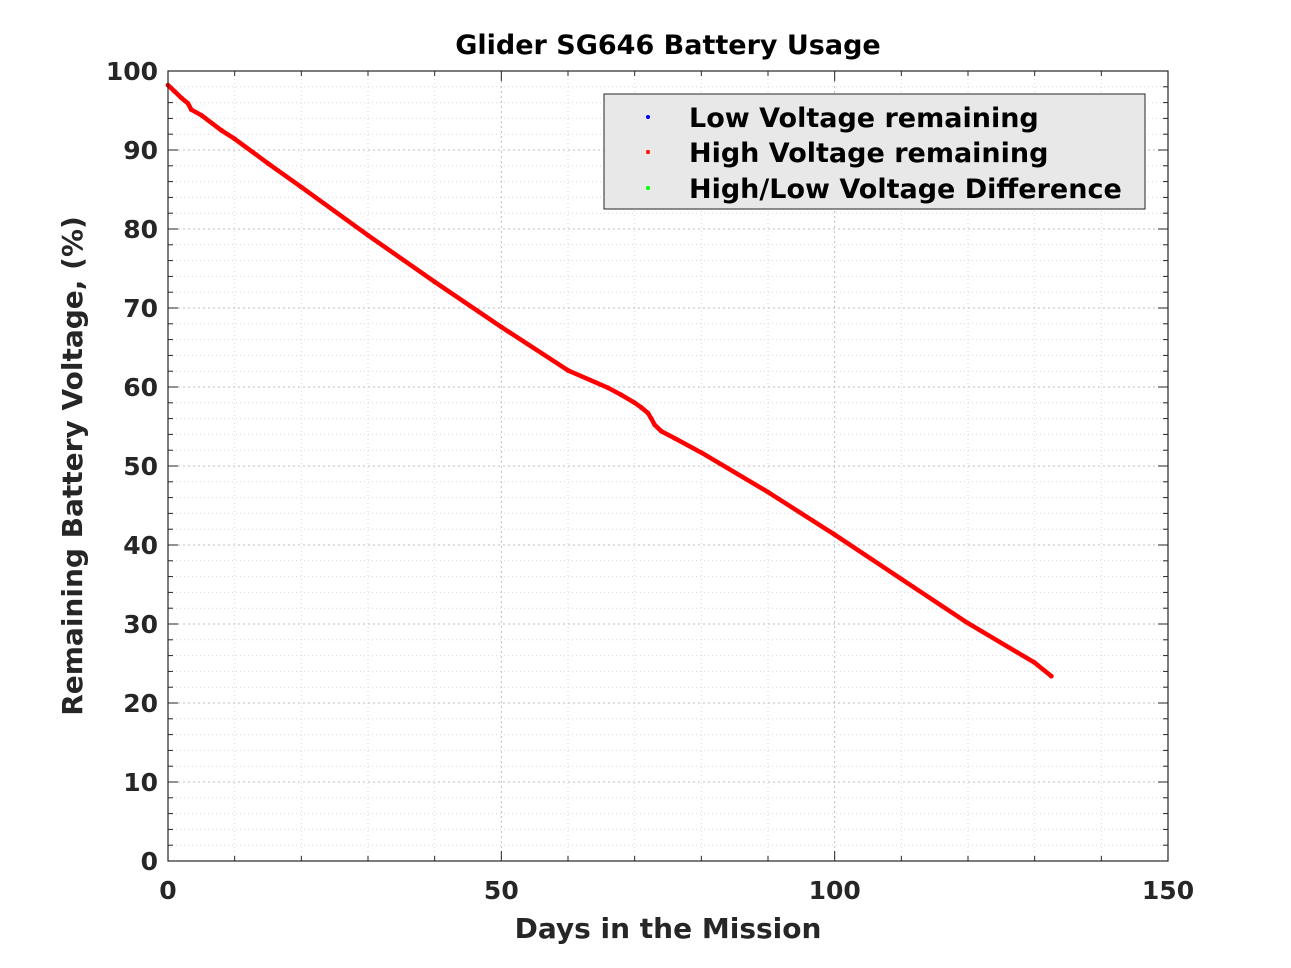  I want to click on legend-label-high-voltage: High Voltage remaining, so click(868, 153).